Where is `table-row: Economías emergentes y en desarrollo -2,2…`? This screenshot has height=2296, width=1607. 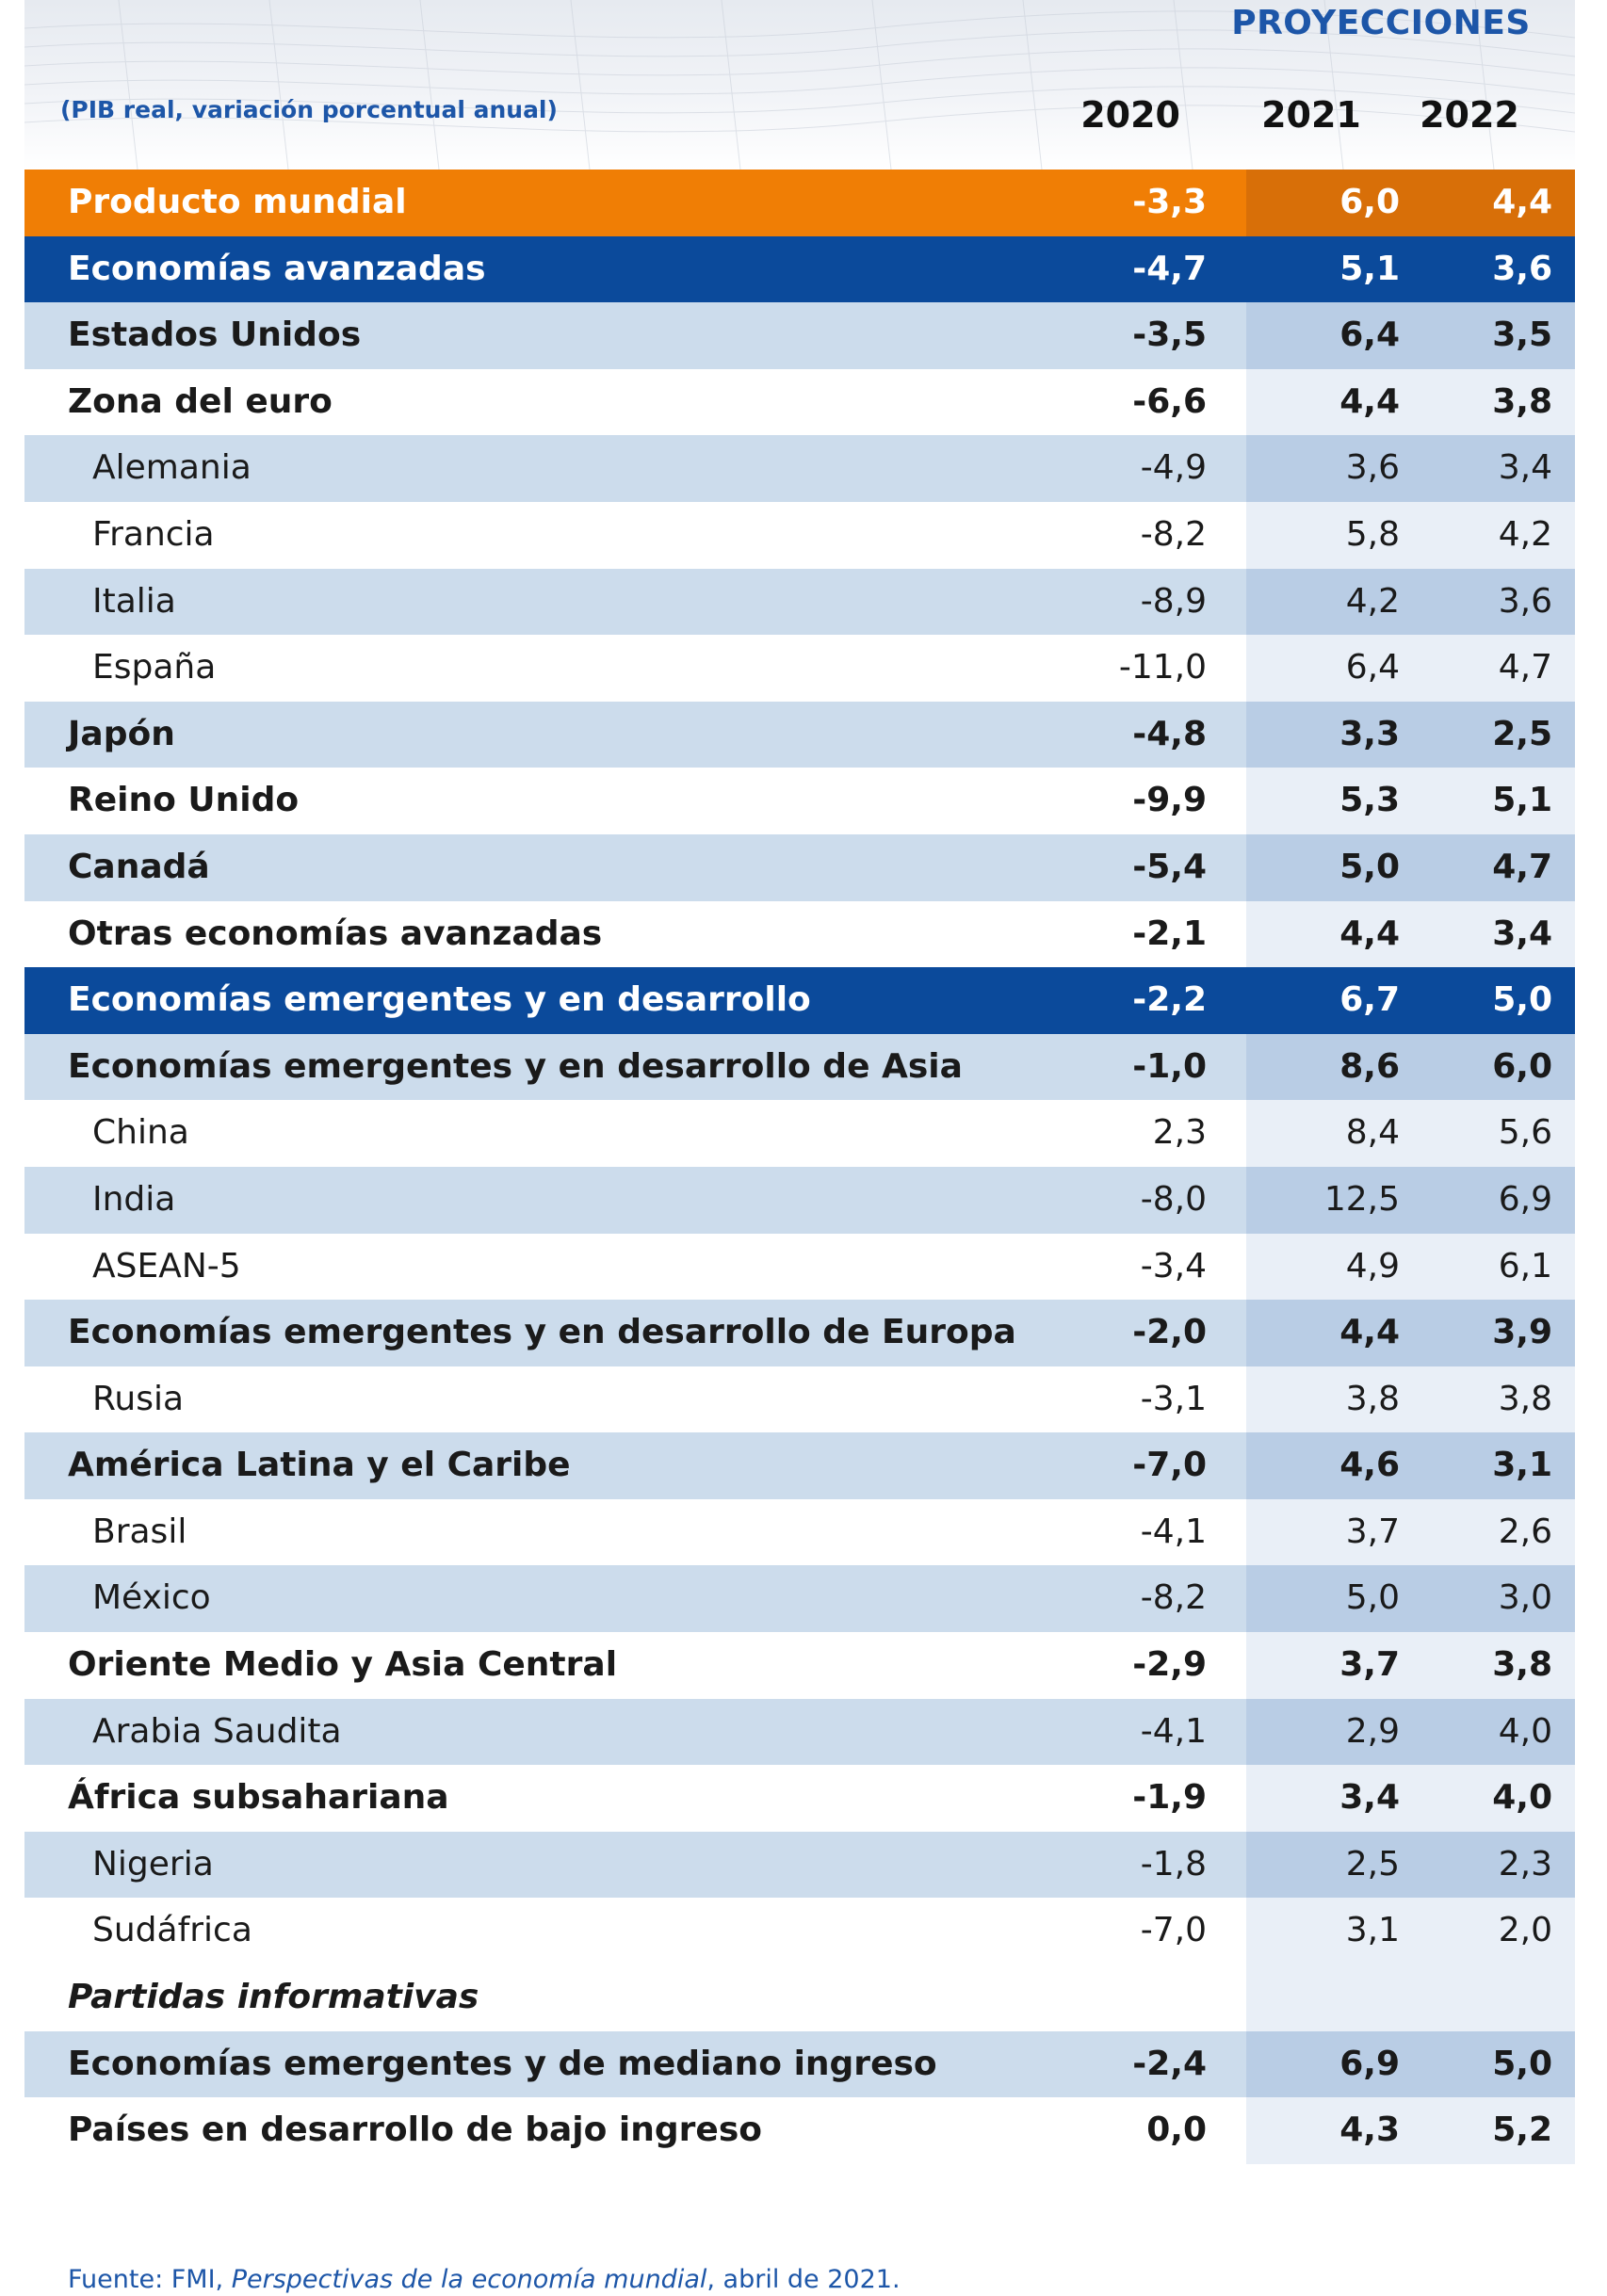 table-row: Economías emergentes y en desarrollo -2,2… is located at coordinates (799, 1000).